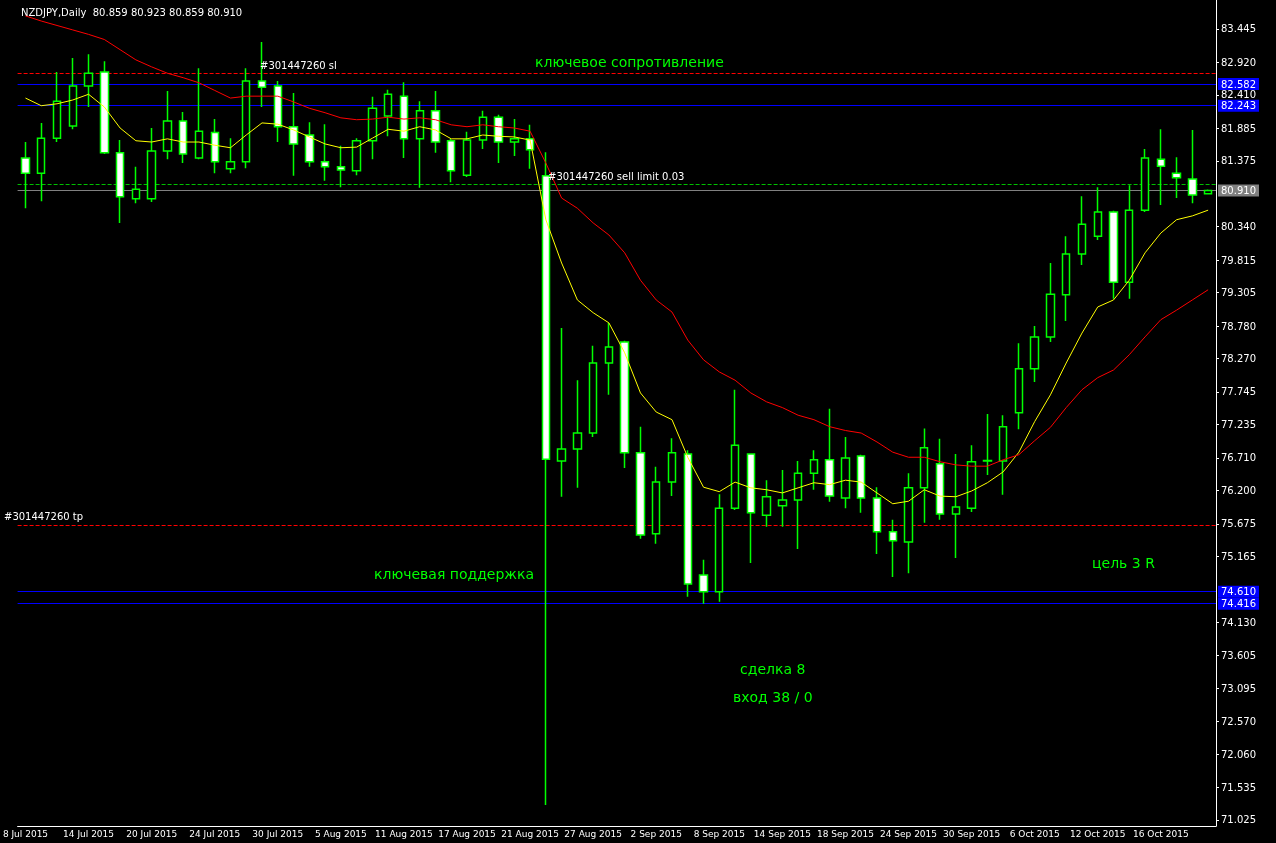 This screenshot has width=1276, height=843. I want to click on y-tick-label: 82.410, so click(1238, 95).